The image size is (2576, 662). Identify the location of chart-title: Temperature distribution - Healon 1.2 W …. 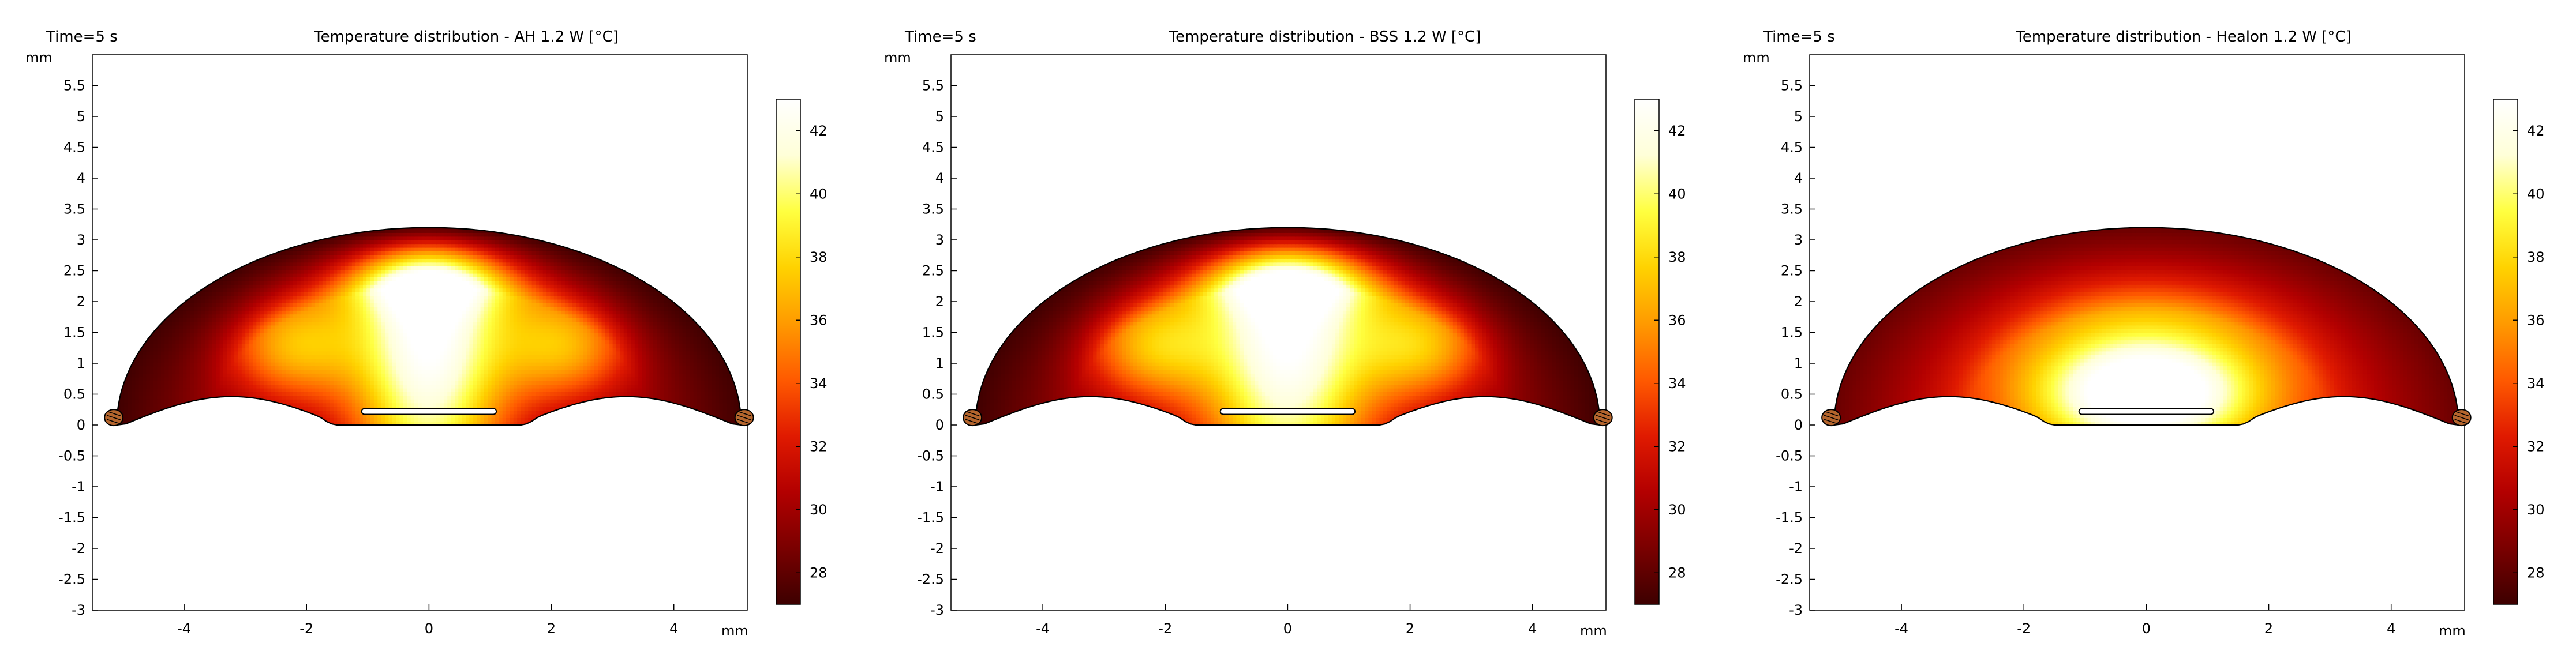
(2183, 37).